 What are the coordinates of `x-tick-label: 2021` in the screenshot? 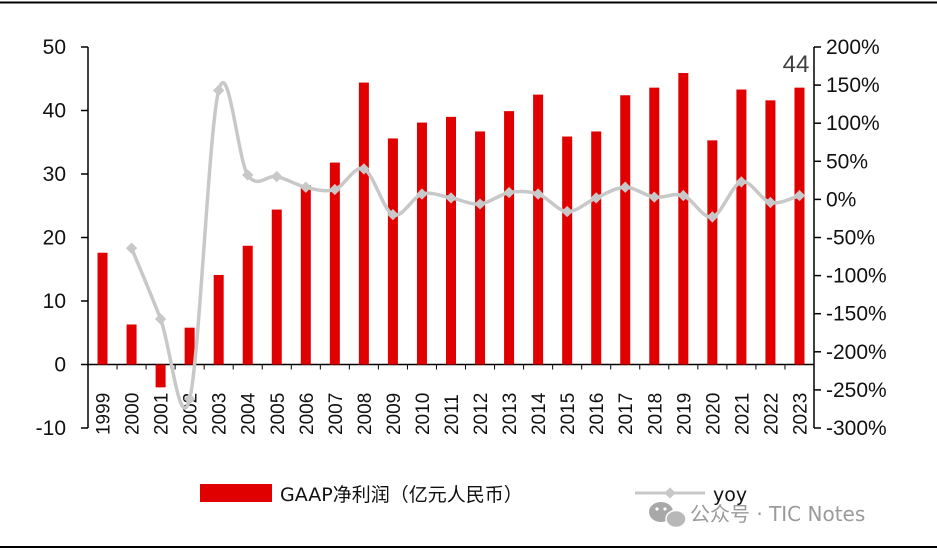 It's located at (742, 414).